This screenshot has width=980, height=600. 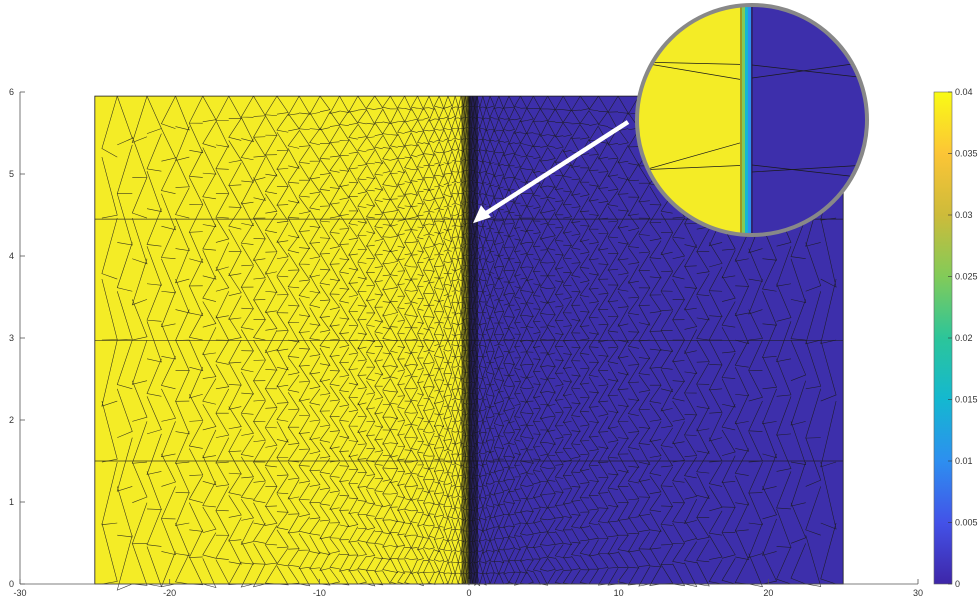 I want to click on y-tick-label: 5, so click(x=11, y=174).